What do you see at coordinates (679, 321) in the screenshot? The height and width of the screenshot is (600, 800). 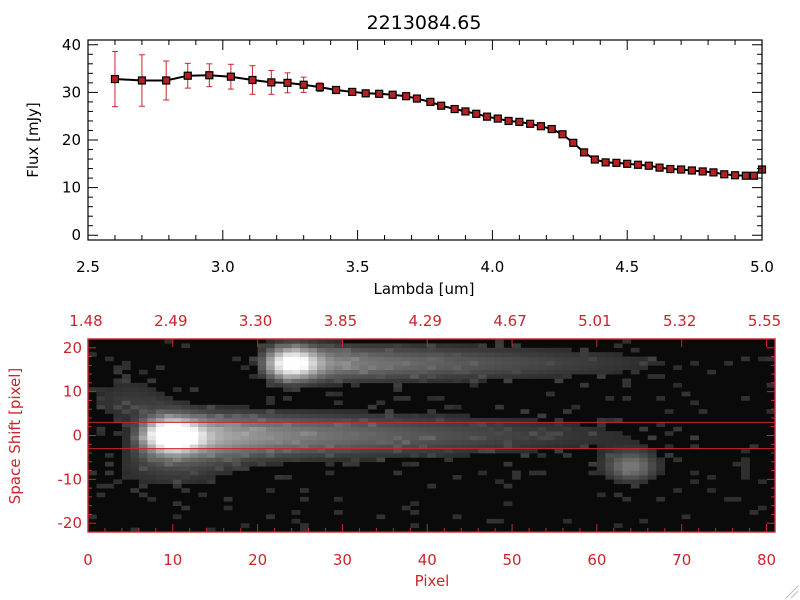 I see `image-top-tick-label: 5.32` at bounding box center [679, 321].